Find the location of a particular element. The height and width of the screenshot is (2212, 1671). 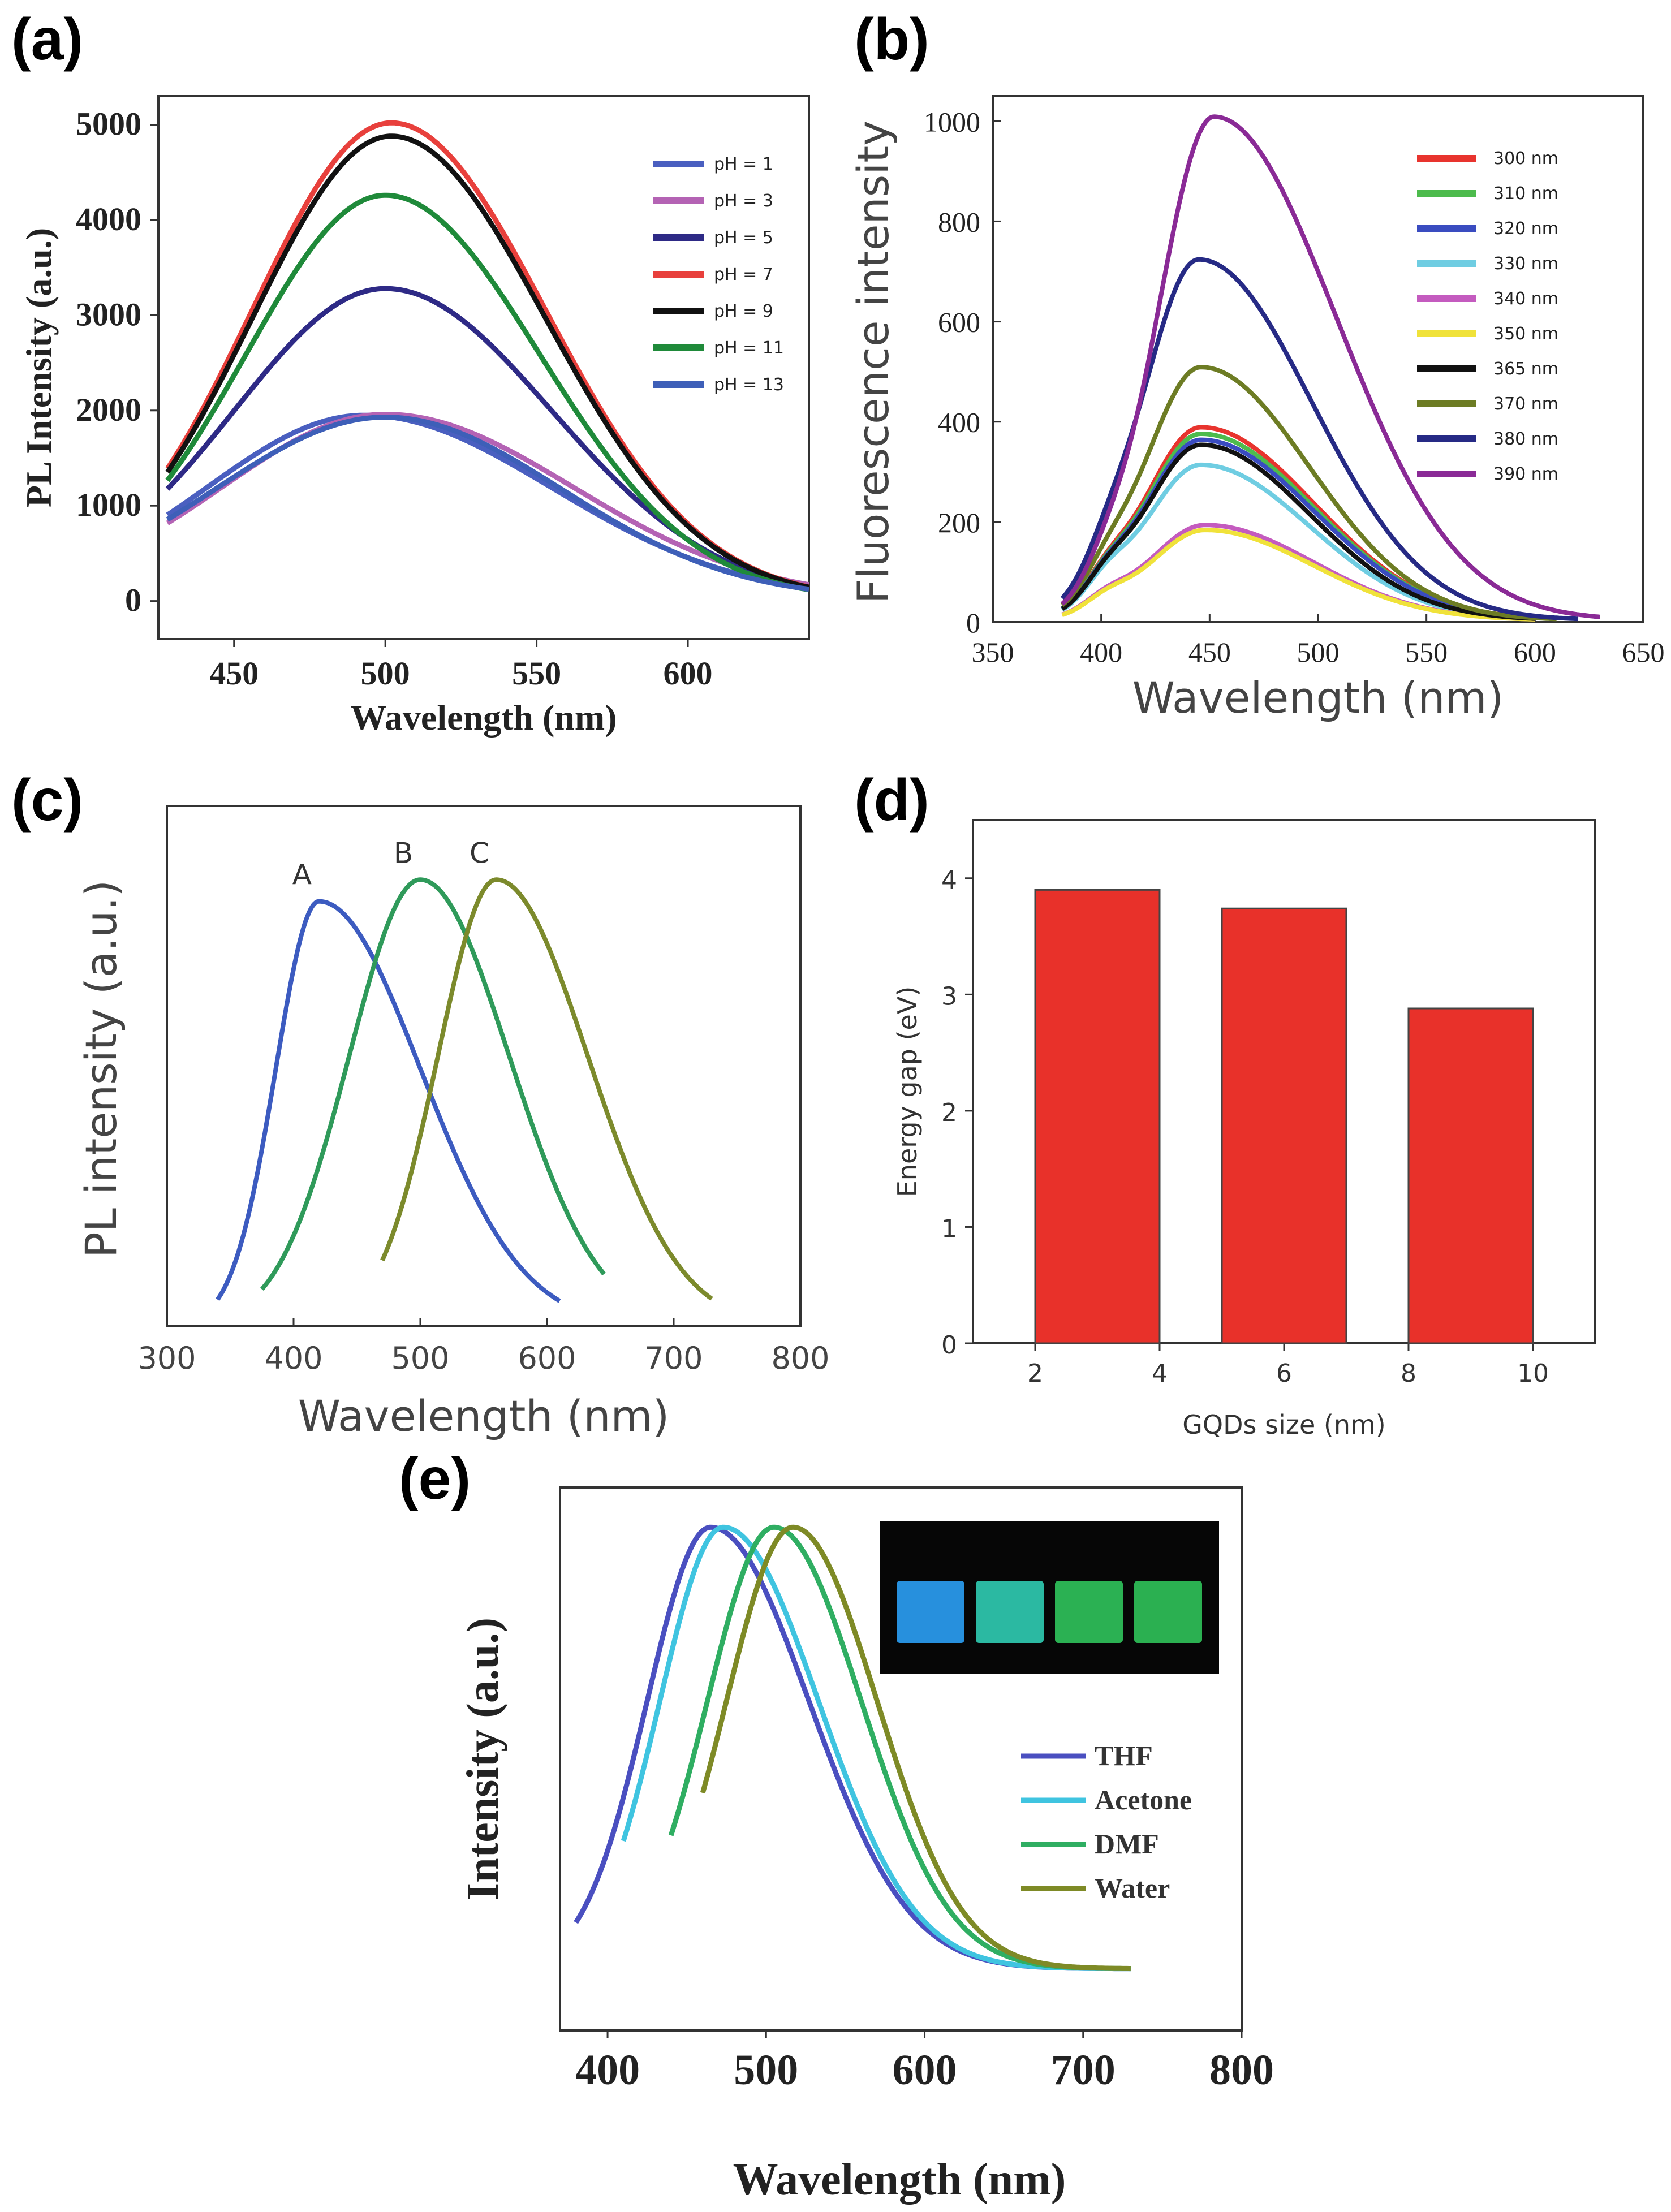

panel-a-frame is located at coordinates (483, 367).